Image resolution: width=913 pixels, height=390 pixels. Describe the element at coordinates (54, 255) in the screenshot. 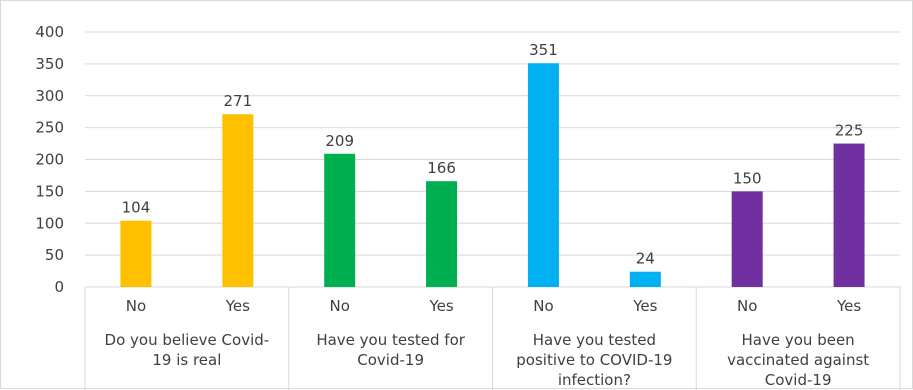

I see `y-tick-label: 50` at that location.